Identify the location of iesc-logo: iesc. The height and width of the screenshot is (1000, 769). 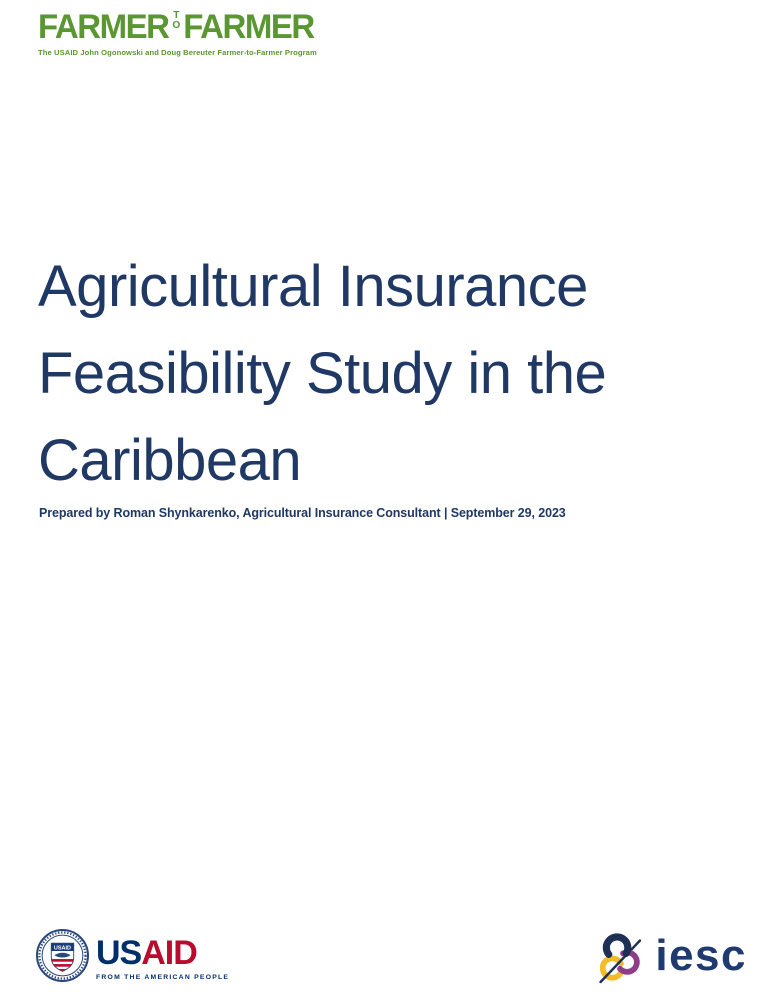
(672, 959).